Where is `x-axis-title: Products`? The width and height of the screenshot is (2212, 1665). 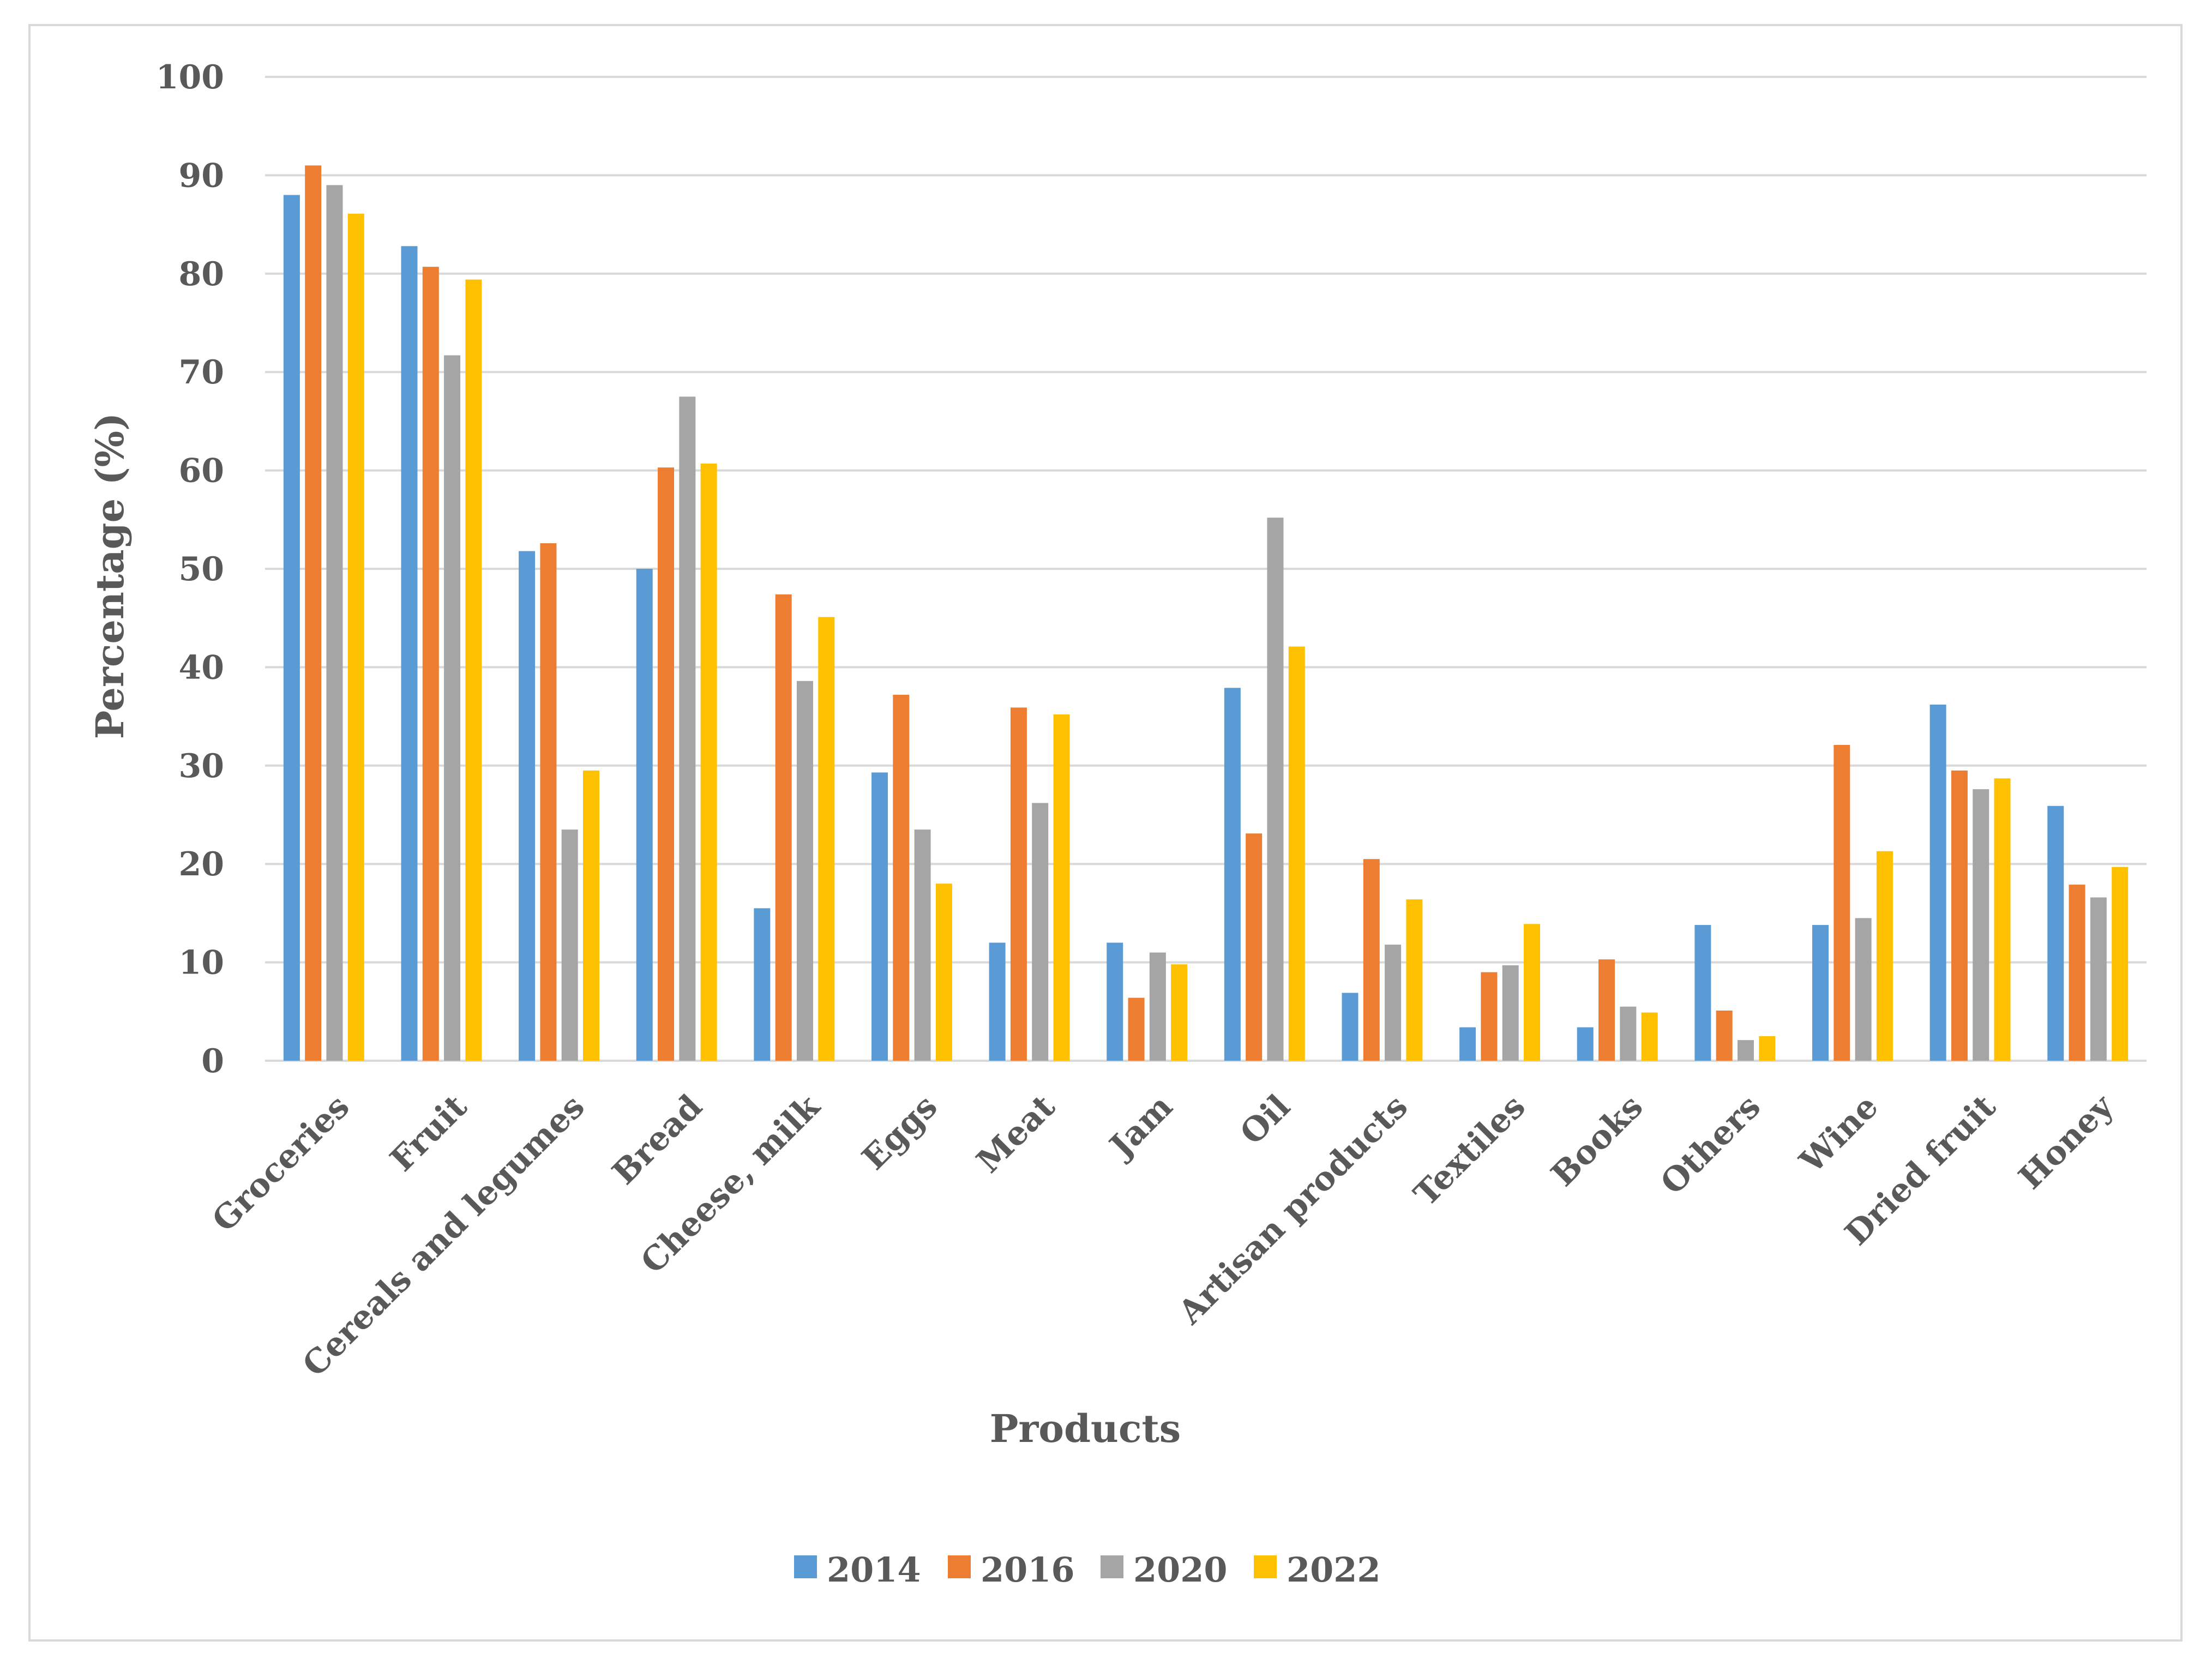
x-axis-title: Products is located at coordinates (1085, 1428).